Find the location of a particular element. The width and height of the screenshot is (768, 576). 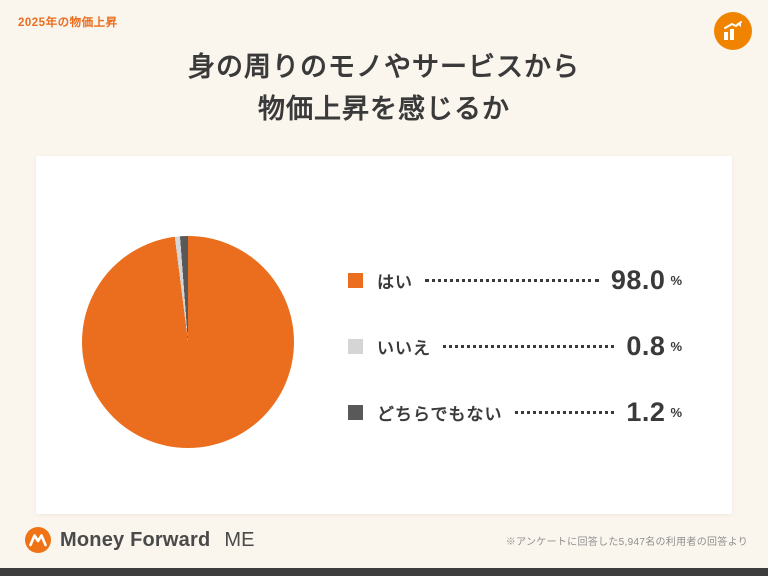

bar-chart-rising-icon is located at coordinates (733, 31).